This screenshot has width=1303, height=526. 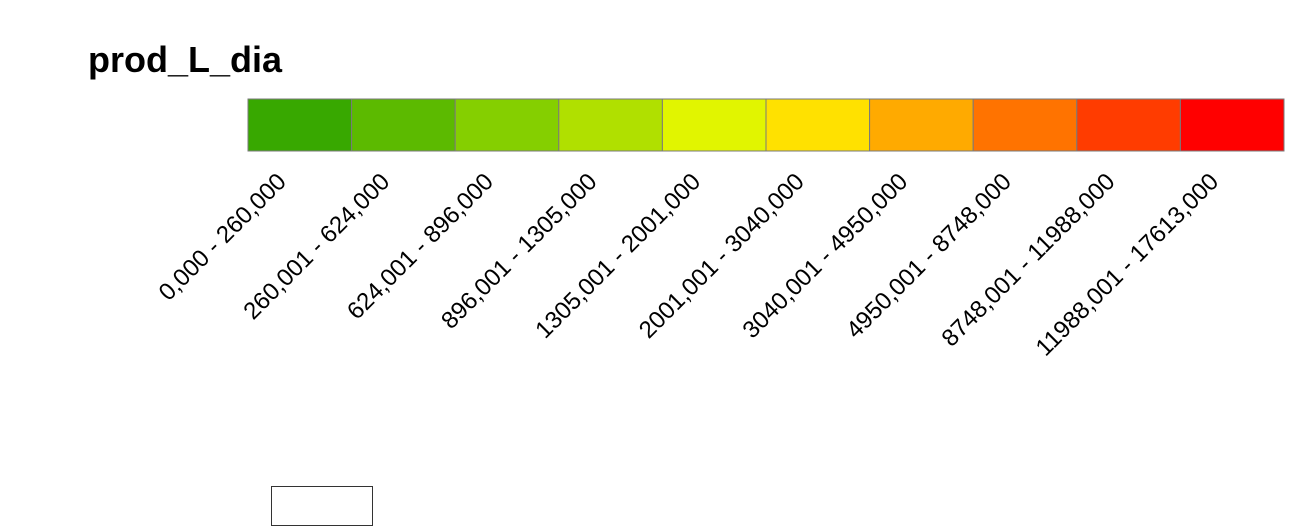 What do you see at coordinates (185, 59) in the screenshot?
I see `legend-title: prod_L_dia` at bounding box center [185, 59].